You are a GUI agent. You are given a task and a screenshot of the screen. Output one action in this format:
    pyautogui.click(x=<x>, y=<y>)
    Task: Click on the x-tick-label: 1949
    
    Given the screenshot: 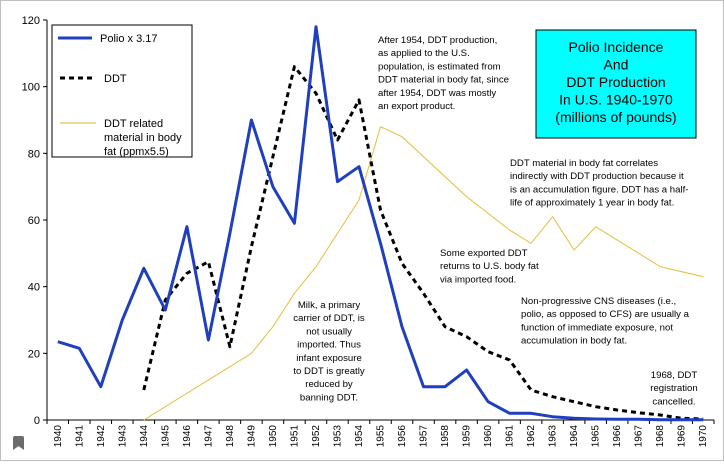 What is the action you would take?
    pyautogui.click(x=251, y=436)
    